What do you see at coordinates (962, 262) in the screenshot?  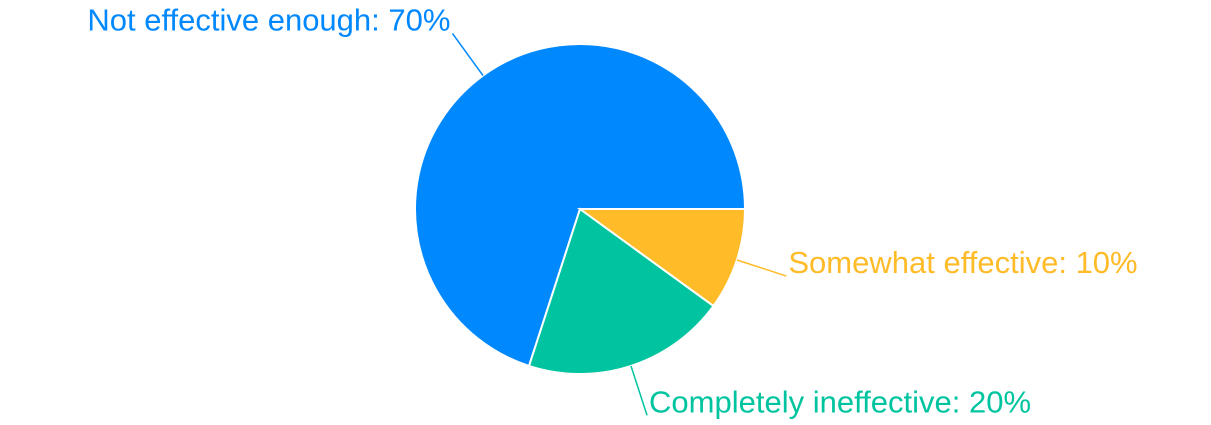 I see `slice-label: Somewhat effective: 10%` at bounding box center [962, 262].